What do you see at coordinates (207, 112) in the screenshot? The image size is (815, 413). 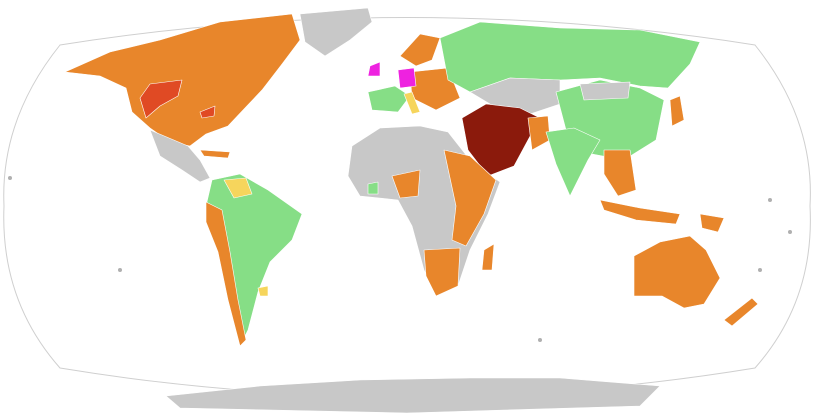 I see `us-region-east` at bounding box center [207, 112].